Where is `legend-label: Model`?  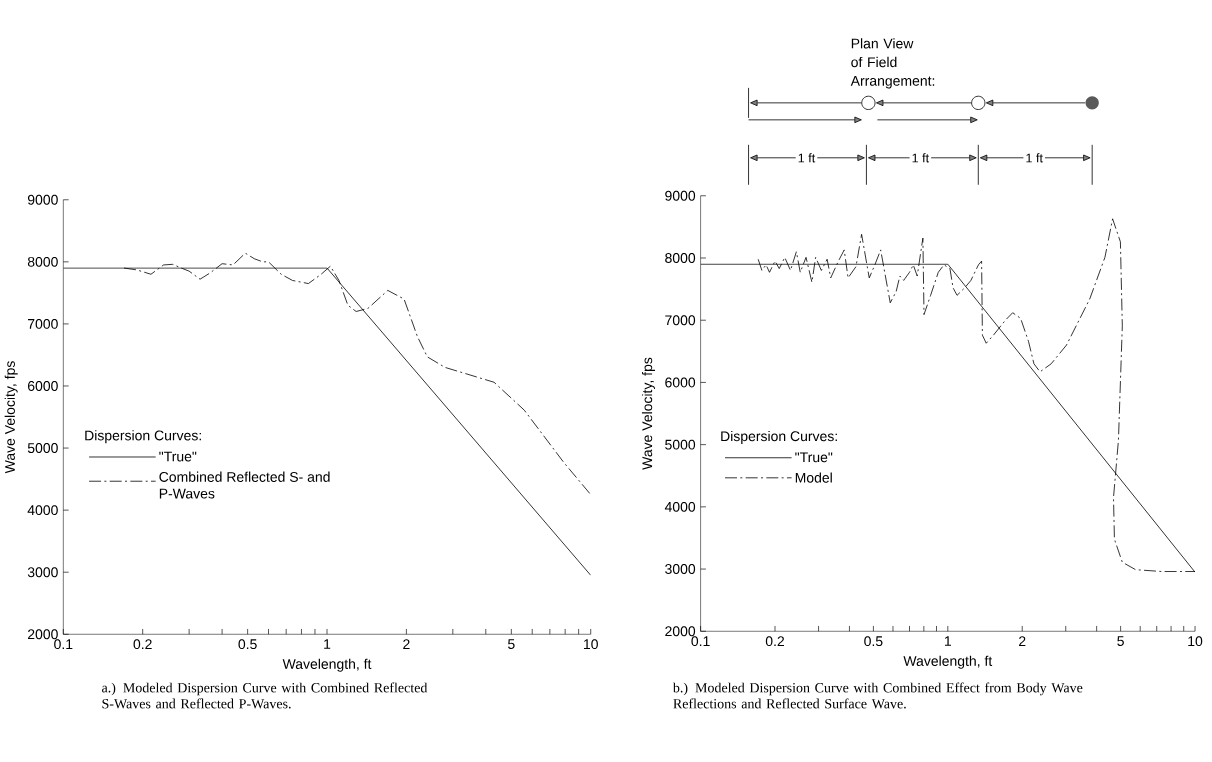
legend-label: Model is located at coordinates (813, 477).